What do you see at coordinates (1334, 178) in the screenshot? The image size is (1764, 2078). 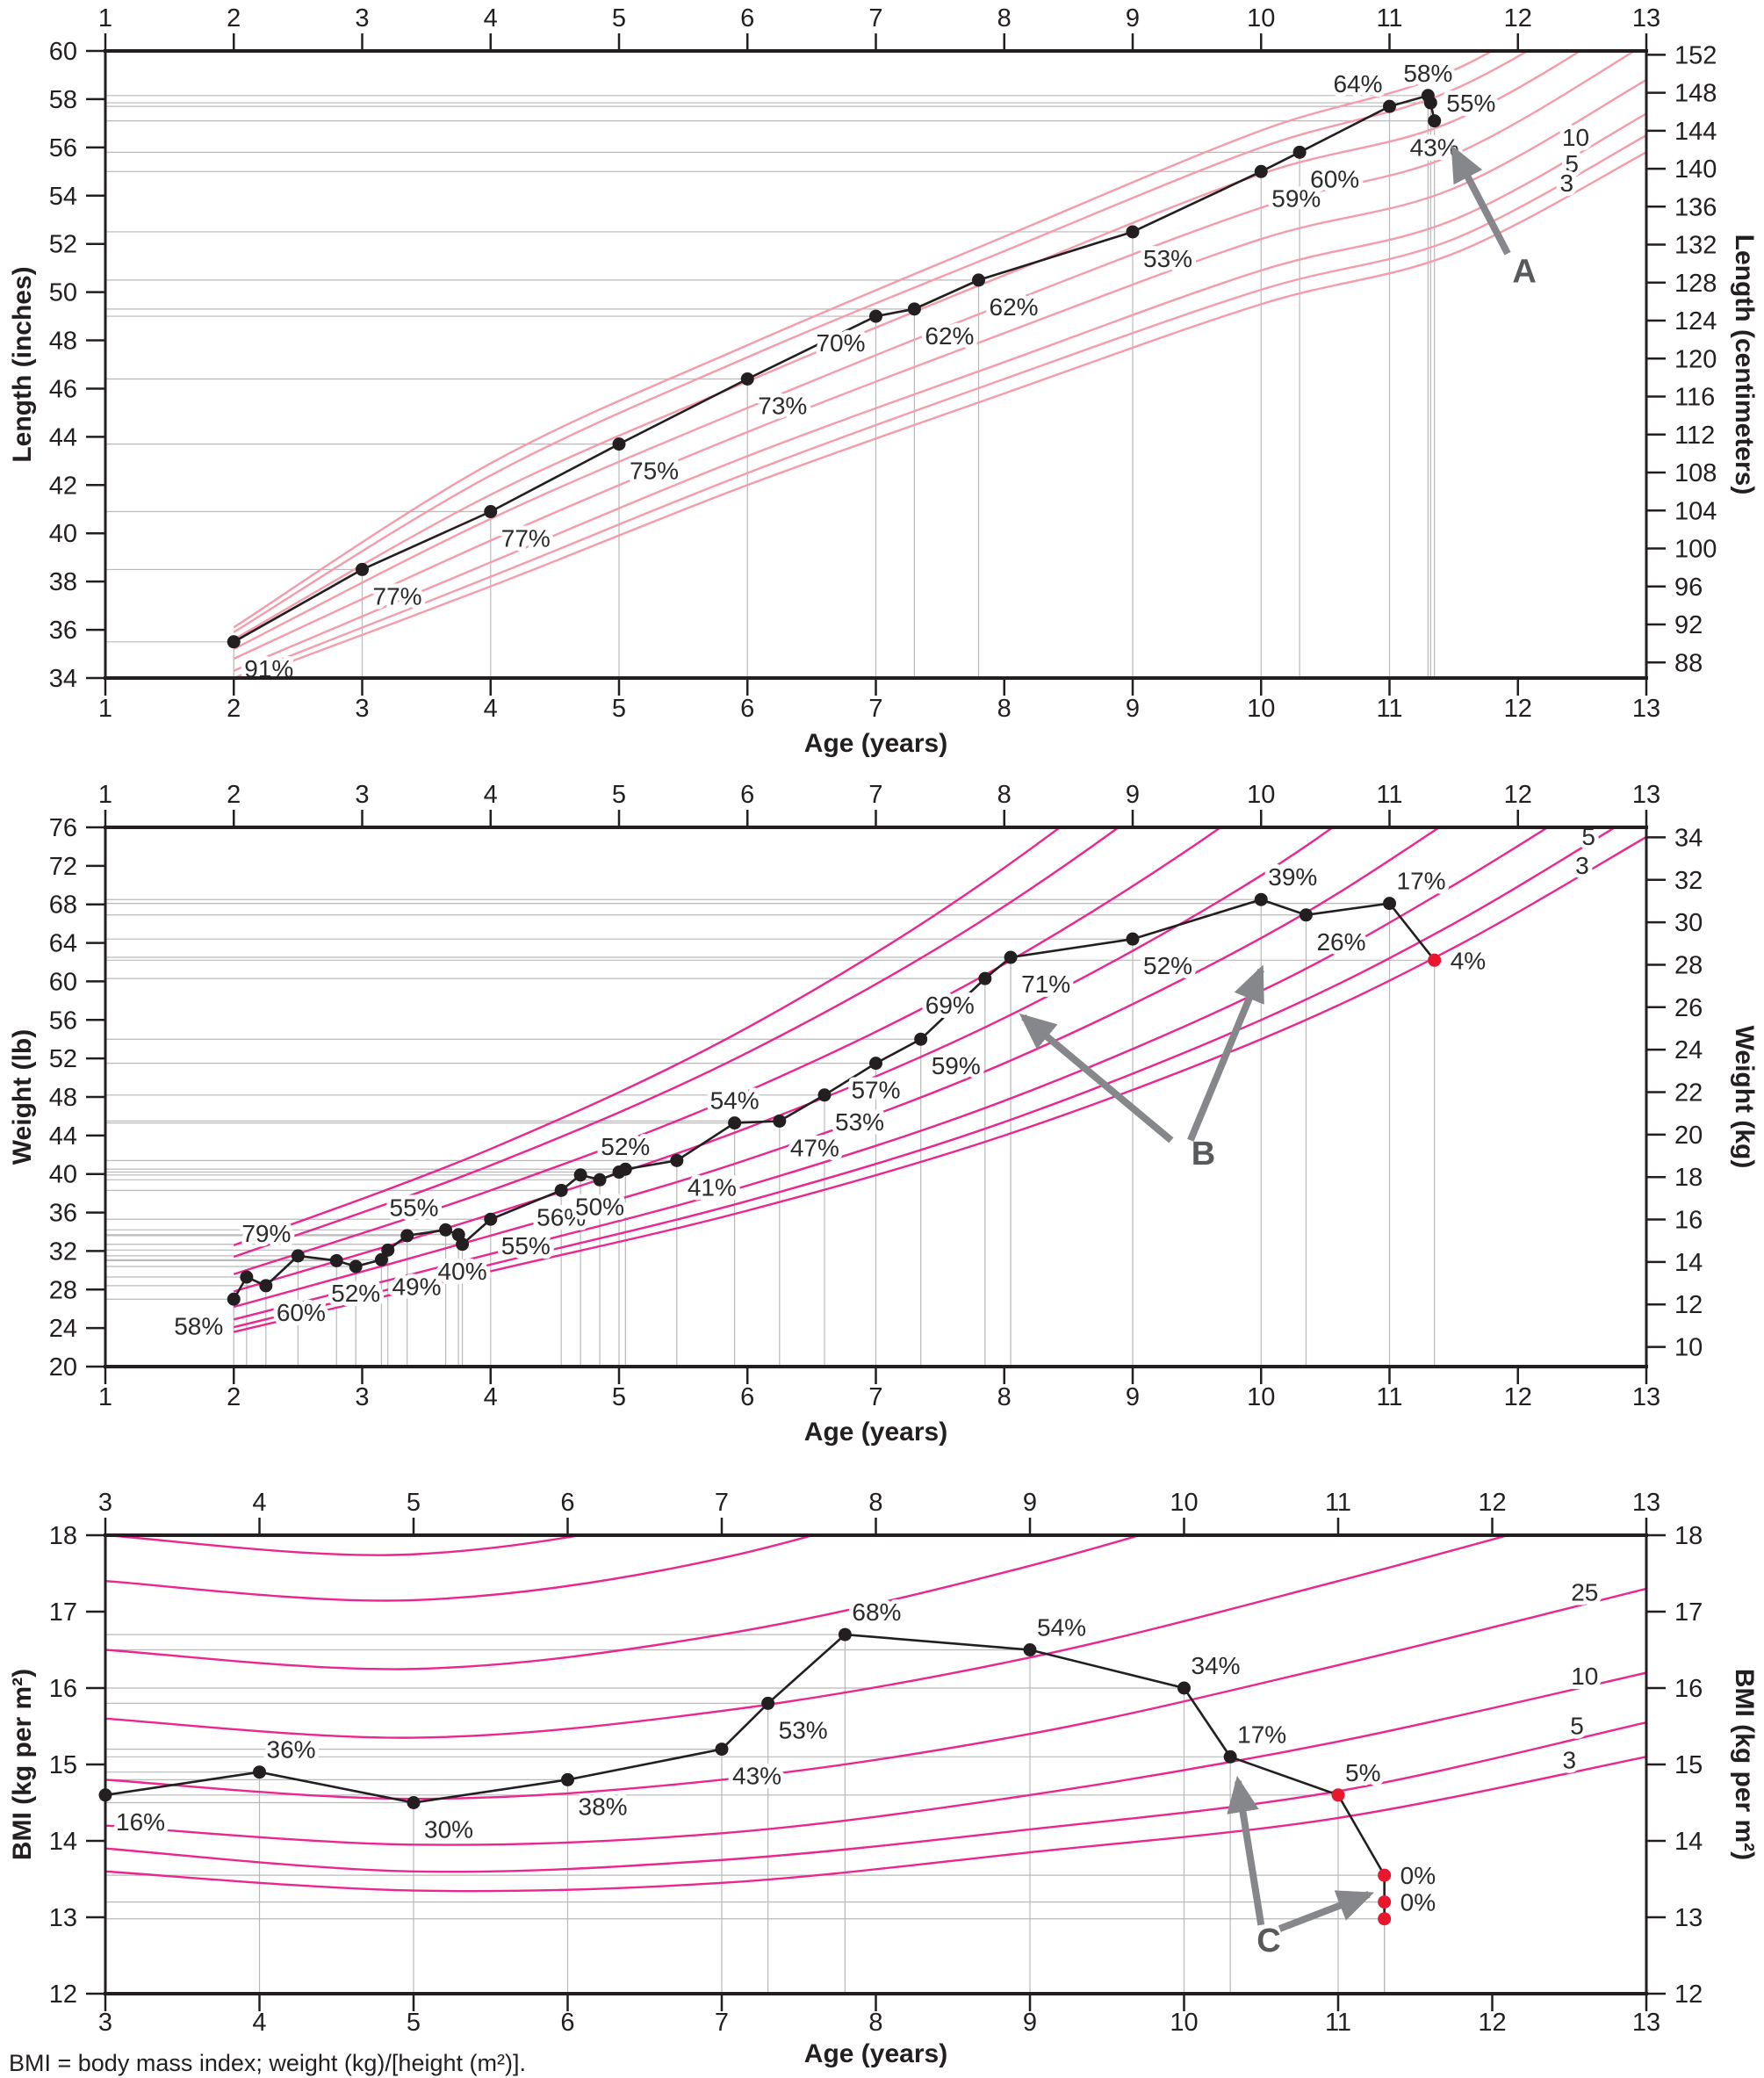 I see `point-label: 60%` at bounding box center [1334, 178].